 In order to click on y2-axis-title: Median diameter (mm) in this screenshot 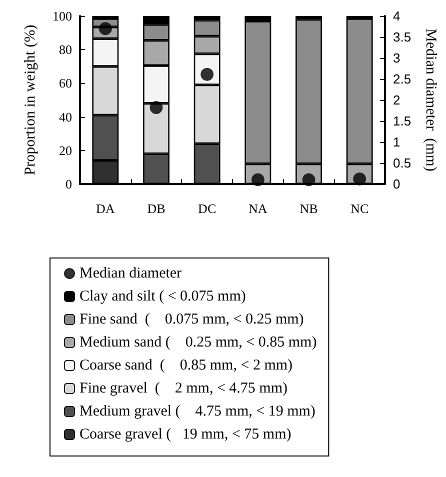, I will do `click(430, 100)`.